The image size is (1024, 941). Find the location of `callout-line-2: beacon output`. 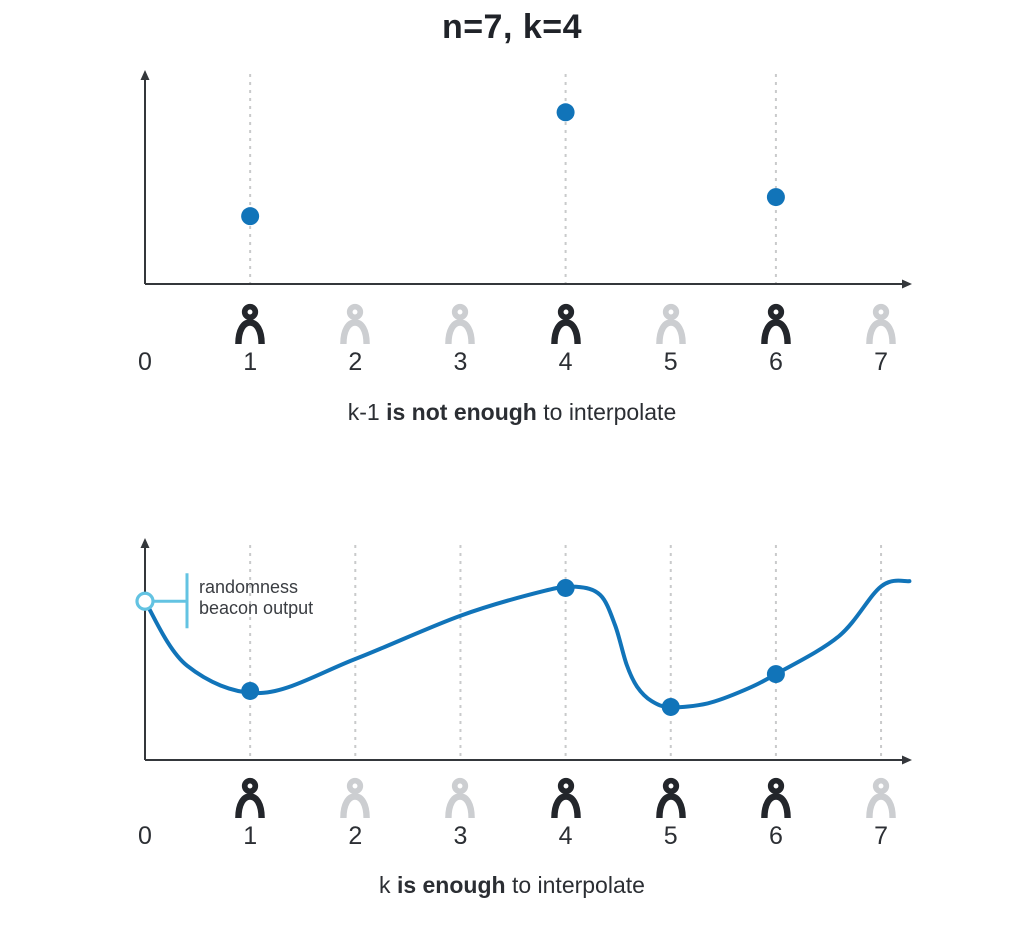

callout-line-2: beacon output is located at coordinates (256, 608).